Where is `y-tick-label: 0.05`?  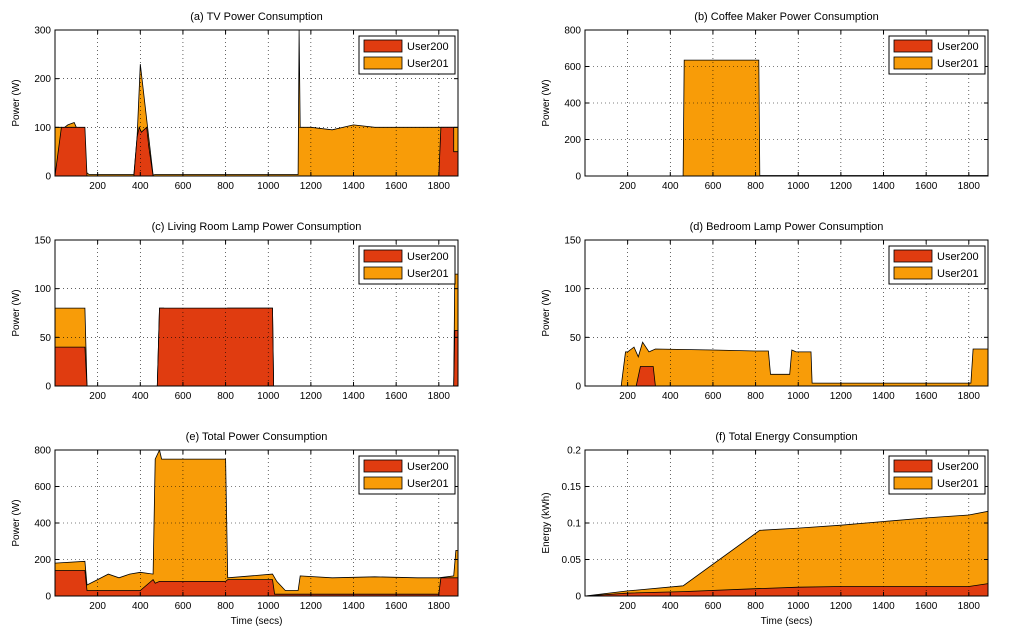 y-tick-label: 0.05 is located at coordinates (572, 560).